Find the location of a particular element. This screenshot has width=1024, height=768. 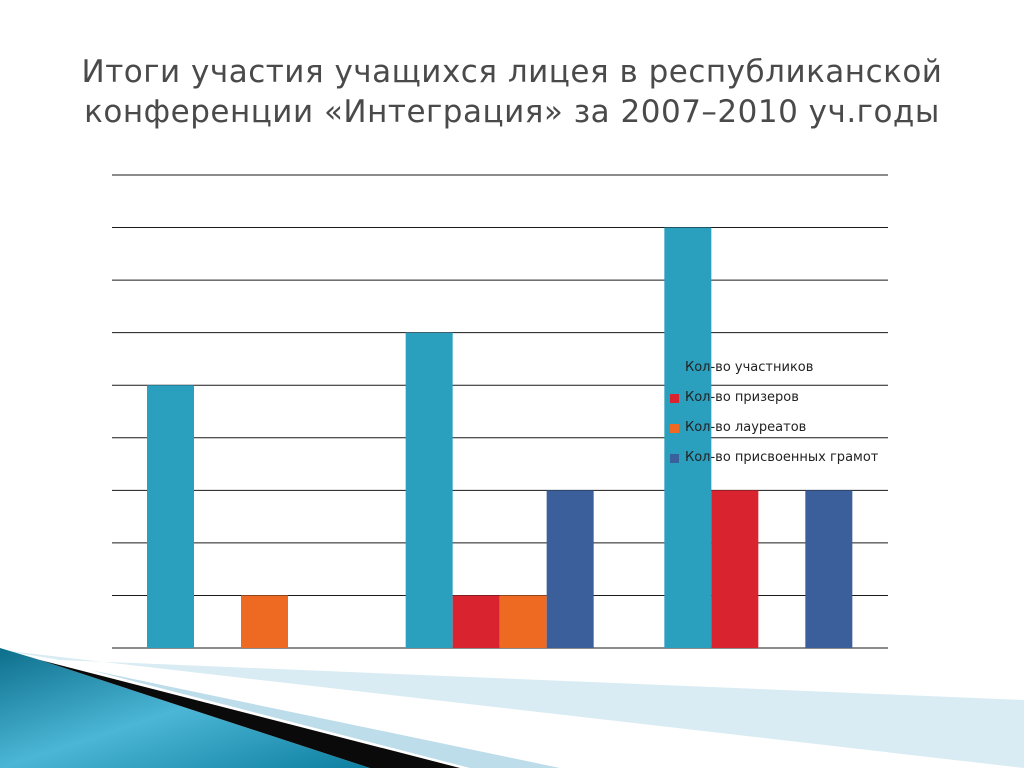

bar-series1-cat3 is located at coordinates (688, 438).